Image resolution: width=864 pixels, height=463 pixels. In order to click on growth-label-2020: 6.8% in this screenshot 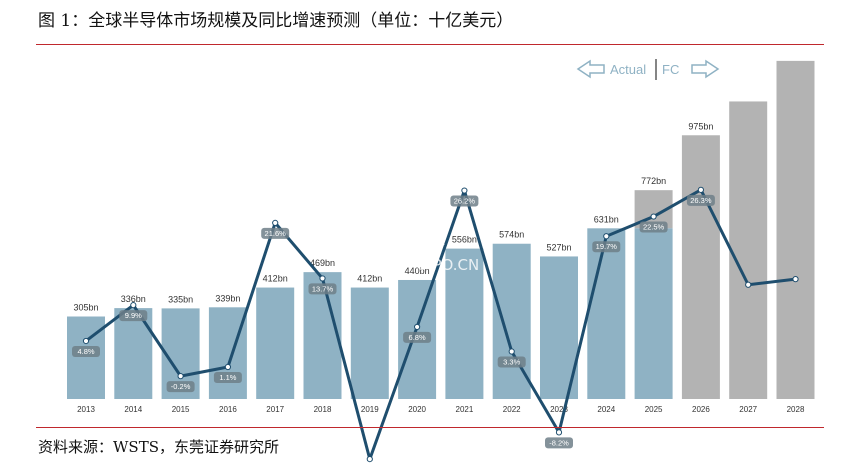, I will do `click(417, 337)`.